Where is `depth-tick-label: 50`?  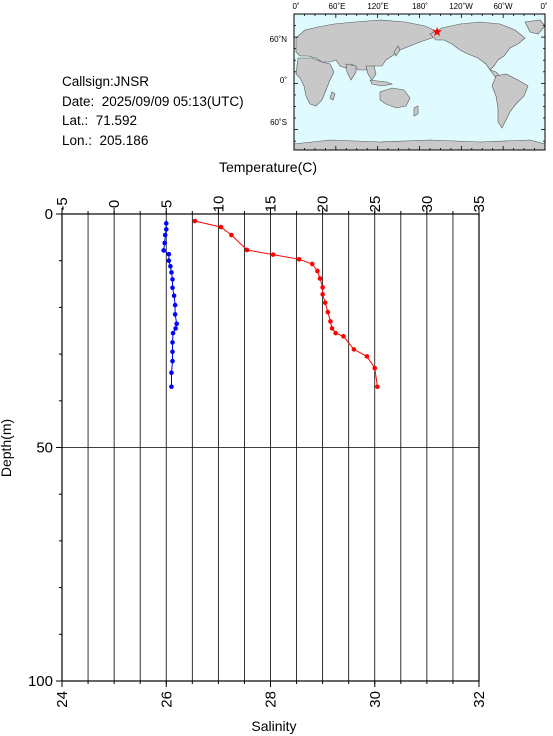
depth-tick-label: 50 is located at coordinates (44, 448).